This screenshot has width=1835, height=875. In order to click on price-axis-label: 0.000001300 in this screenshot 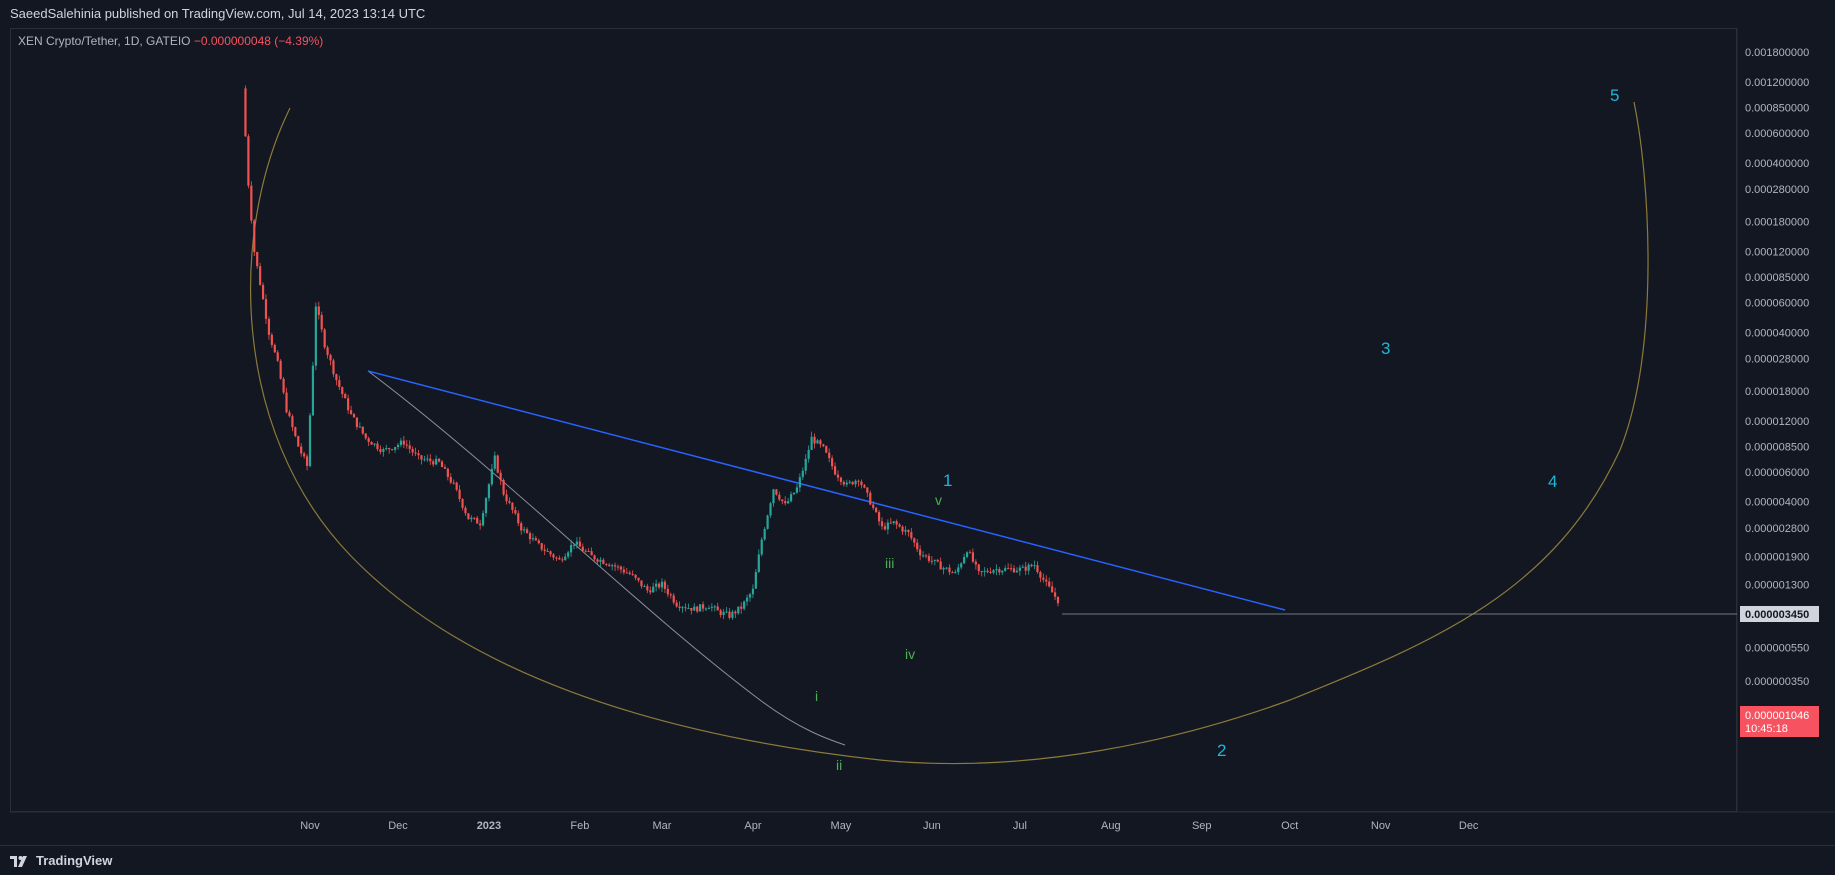, I will do `click(1777, 585)`.